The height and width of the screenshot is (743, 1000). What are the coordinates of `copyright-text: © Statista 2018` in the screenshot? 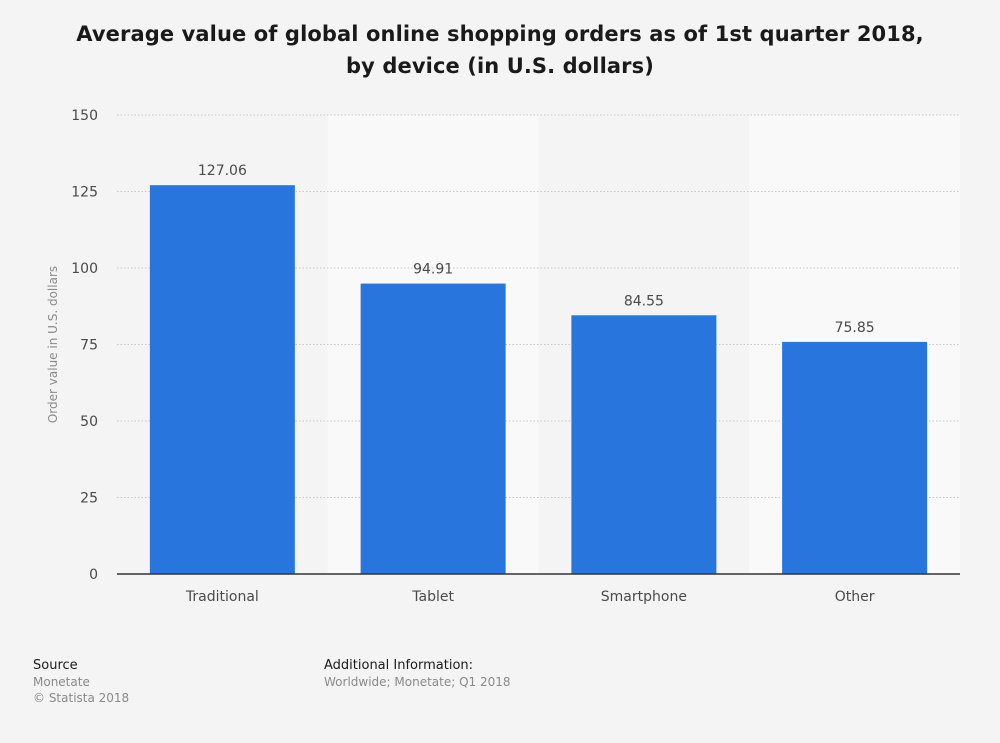 It's located at (81, 698).